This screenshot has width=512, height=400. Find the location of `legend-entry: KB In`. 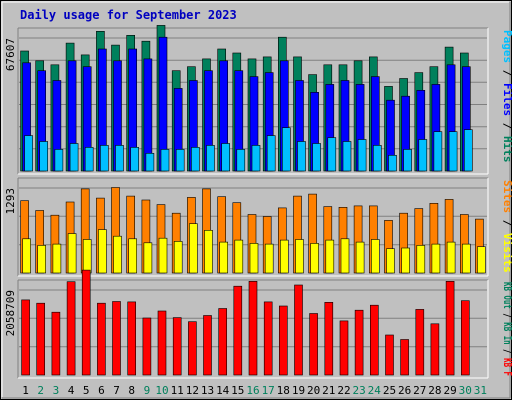

legend-entry: KB In is located at coordinates (506, 333).